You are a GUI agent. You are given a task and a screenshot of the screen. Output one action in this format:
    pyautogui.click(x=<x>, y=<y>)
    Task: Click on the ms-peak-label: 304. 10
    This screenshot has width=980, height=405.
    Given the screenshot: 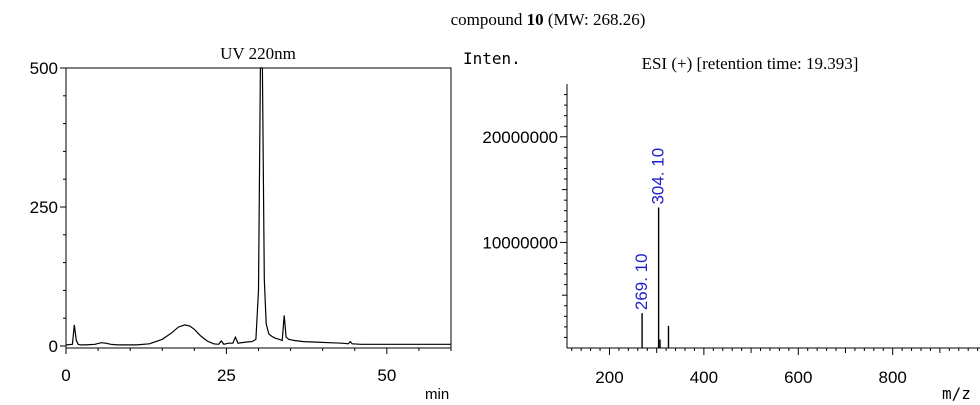 What is the action you would take?
    pyautogui.click(x=658, y=176)
    